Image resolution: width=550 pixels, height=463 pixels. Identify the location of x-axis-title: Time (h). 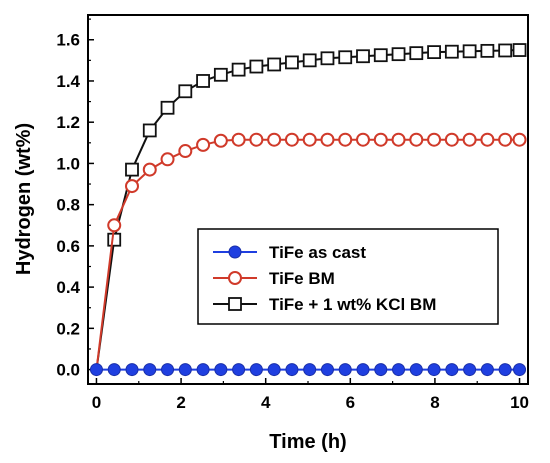
(307, 442).